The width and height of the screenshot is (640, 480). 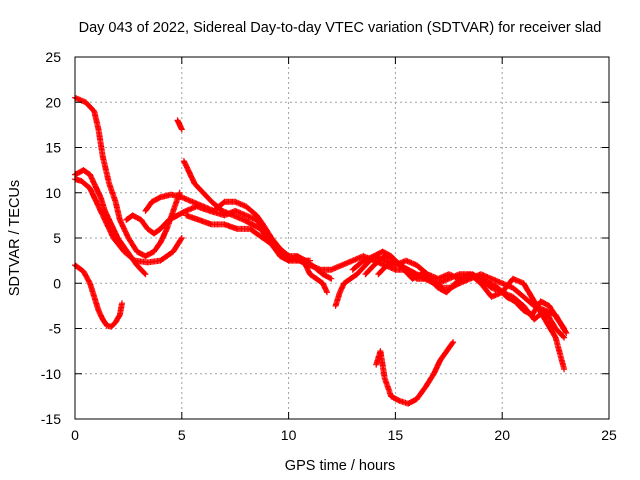 I want to click on y-tick-label: 0, so click(x=57, y=283).